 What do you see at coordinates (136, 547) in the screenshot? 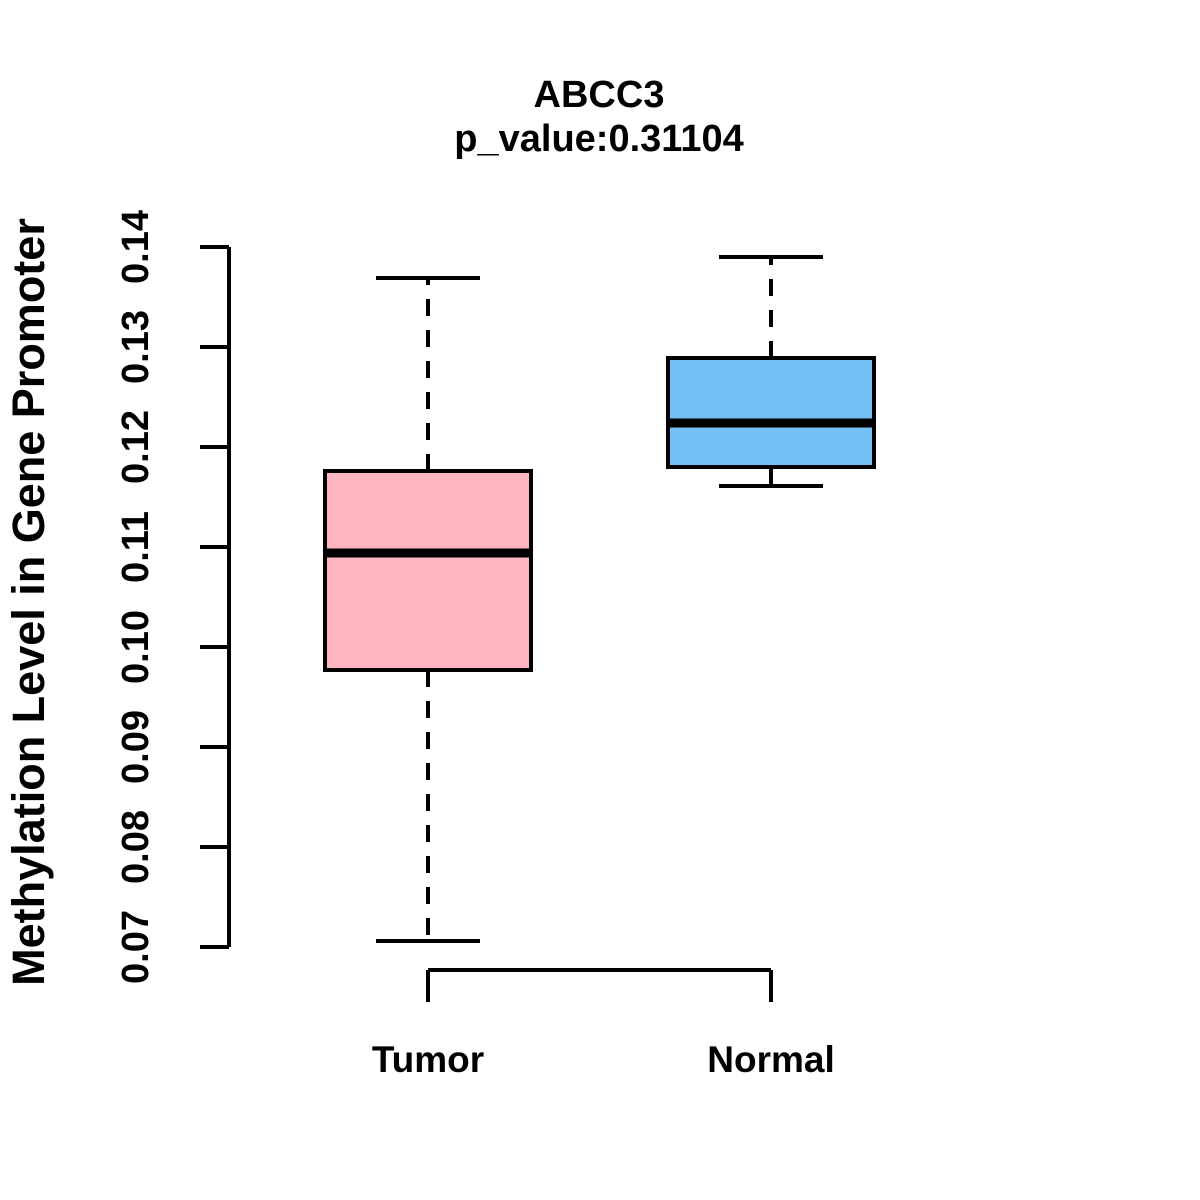
I see `y-tick-label: 0.11` at bounding box center [136, 547].